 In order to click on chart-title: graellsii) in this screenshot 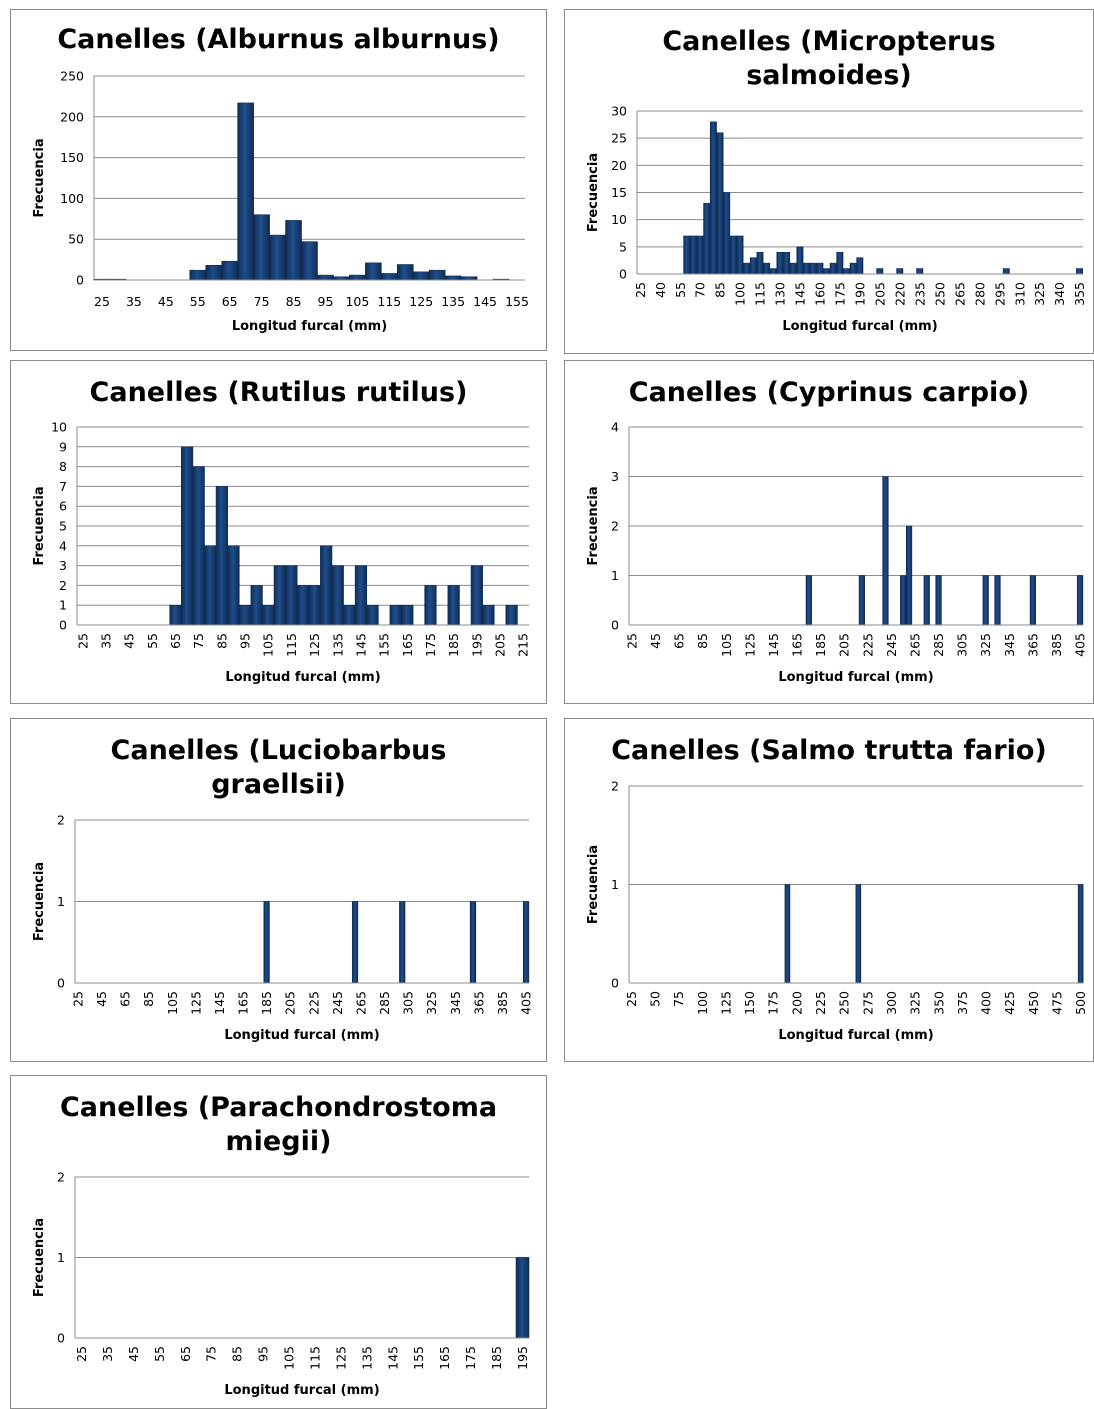, I will do `click(278, 784)`.